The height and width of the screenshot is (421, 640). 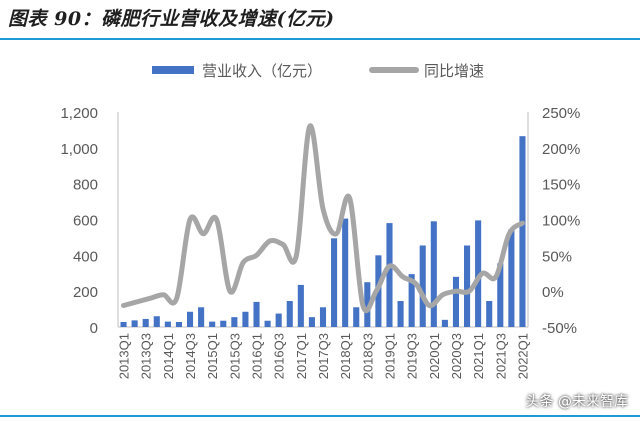 I want to click on bottom-divider, so click(x=320, y=416).